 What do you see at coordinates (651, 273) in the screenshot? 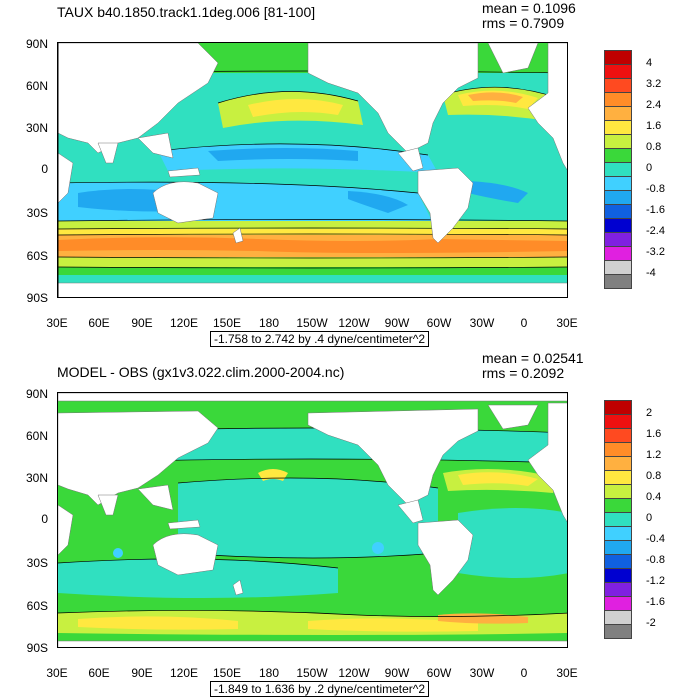
I see `legend-label: -4` at bounding box center [651, 273].